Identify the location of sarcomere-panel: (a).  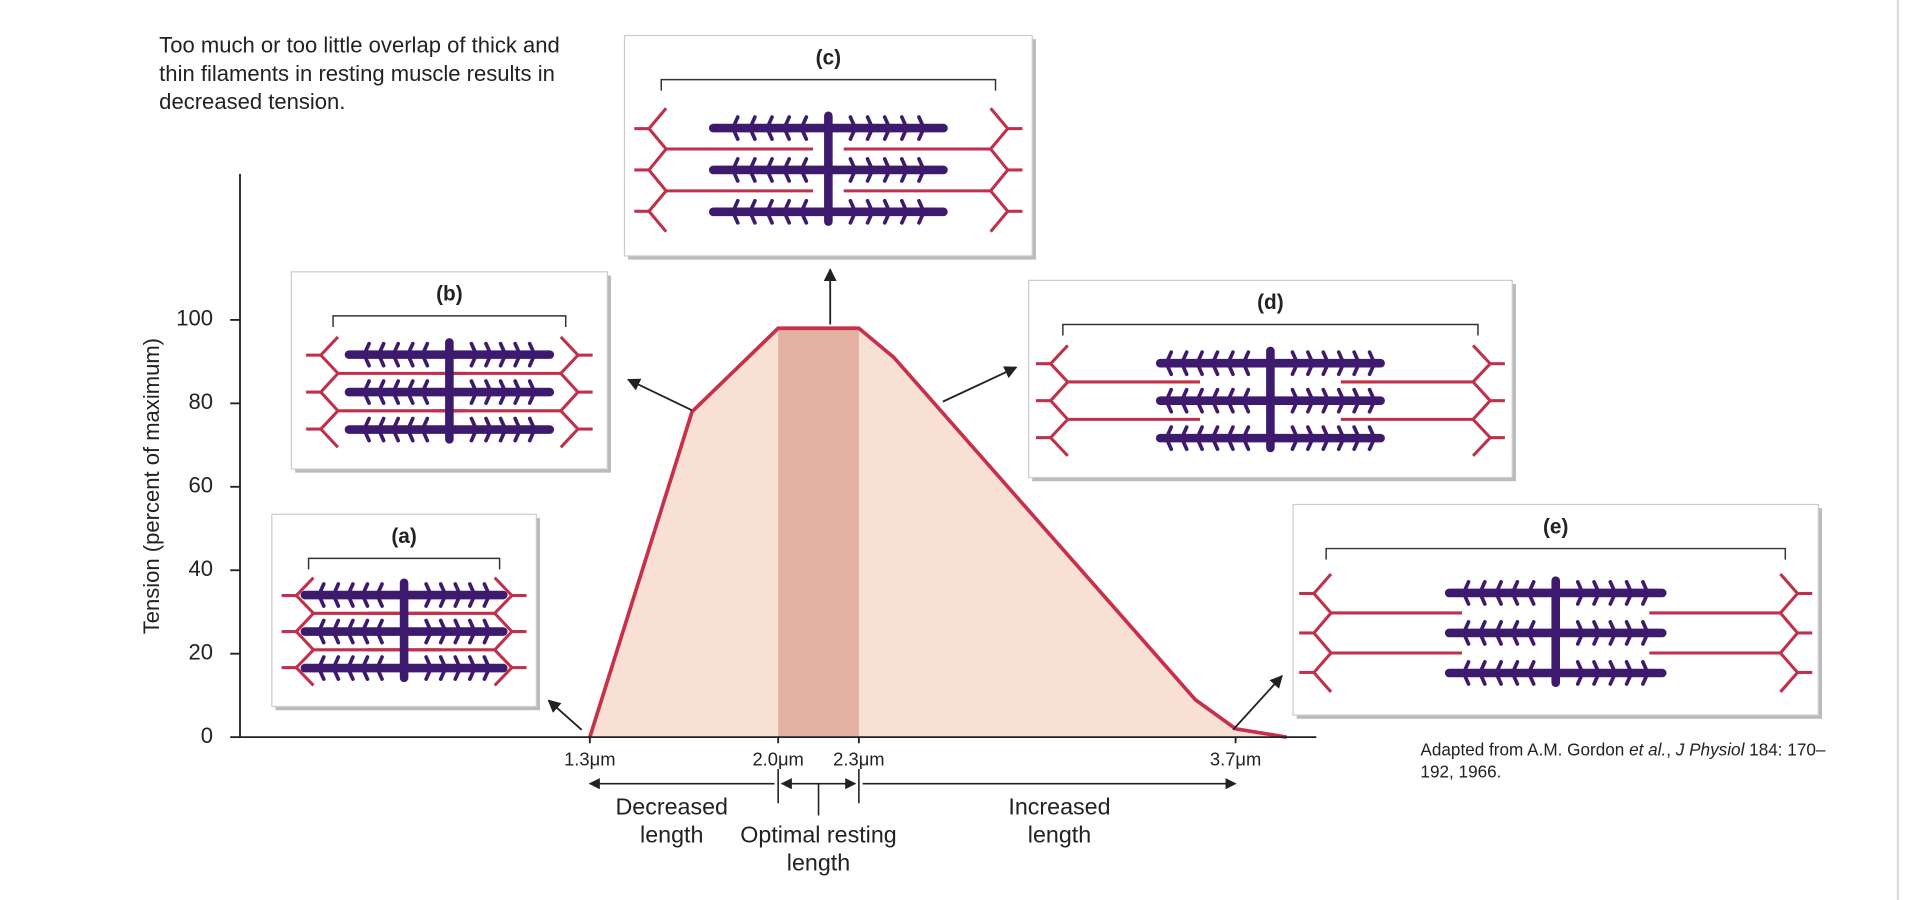
(405, 612).